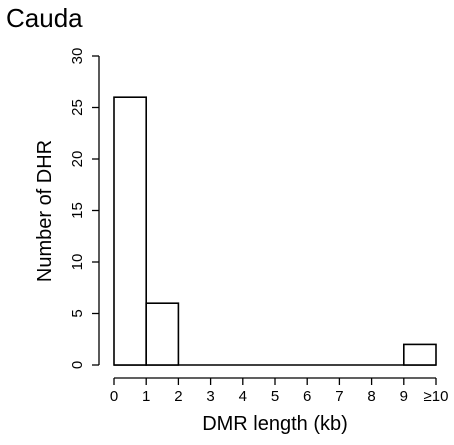 Image resolution: width=454 pixels, height=445 pixels. I want to click on y-tick-label-10: 10, so click(77, 262).